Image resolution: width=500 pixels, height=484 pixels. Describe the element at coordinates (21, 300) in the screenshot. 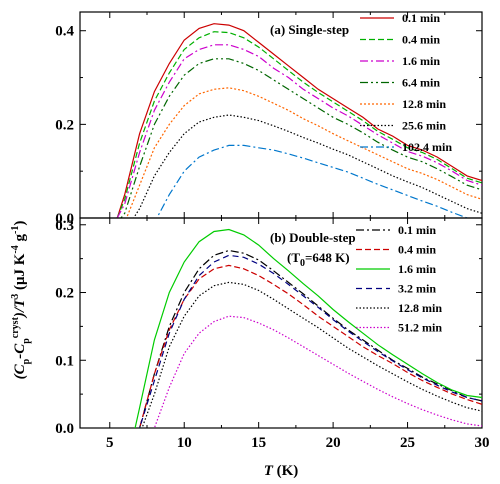

I see `y-axis-label: (Cp-Cpcryst)/T3 (μJ K-4 g-1)` at that location.